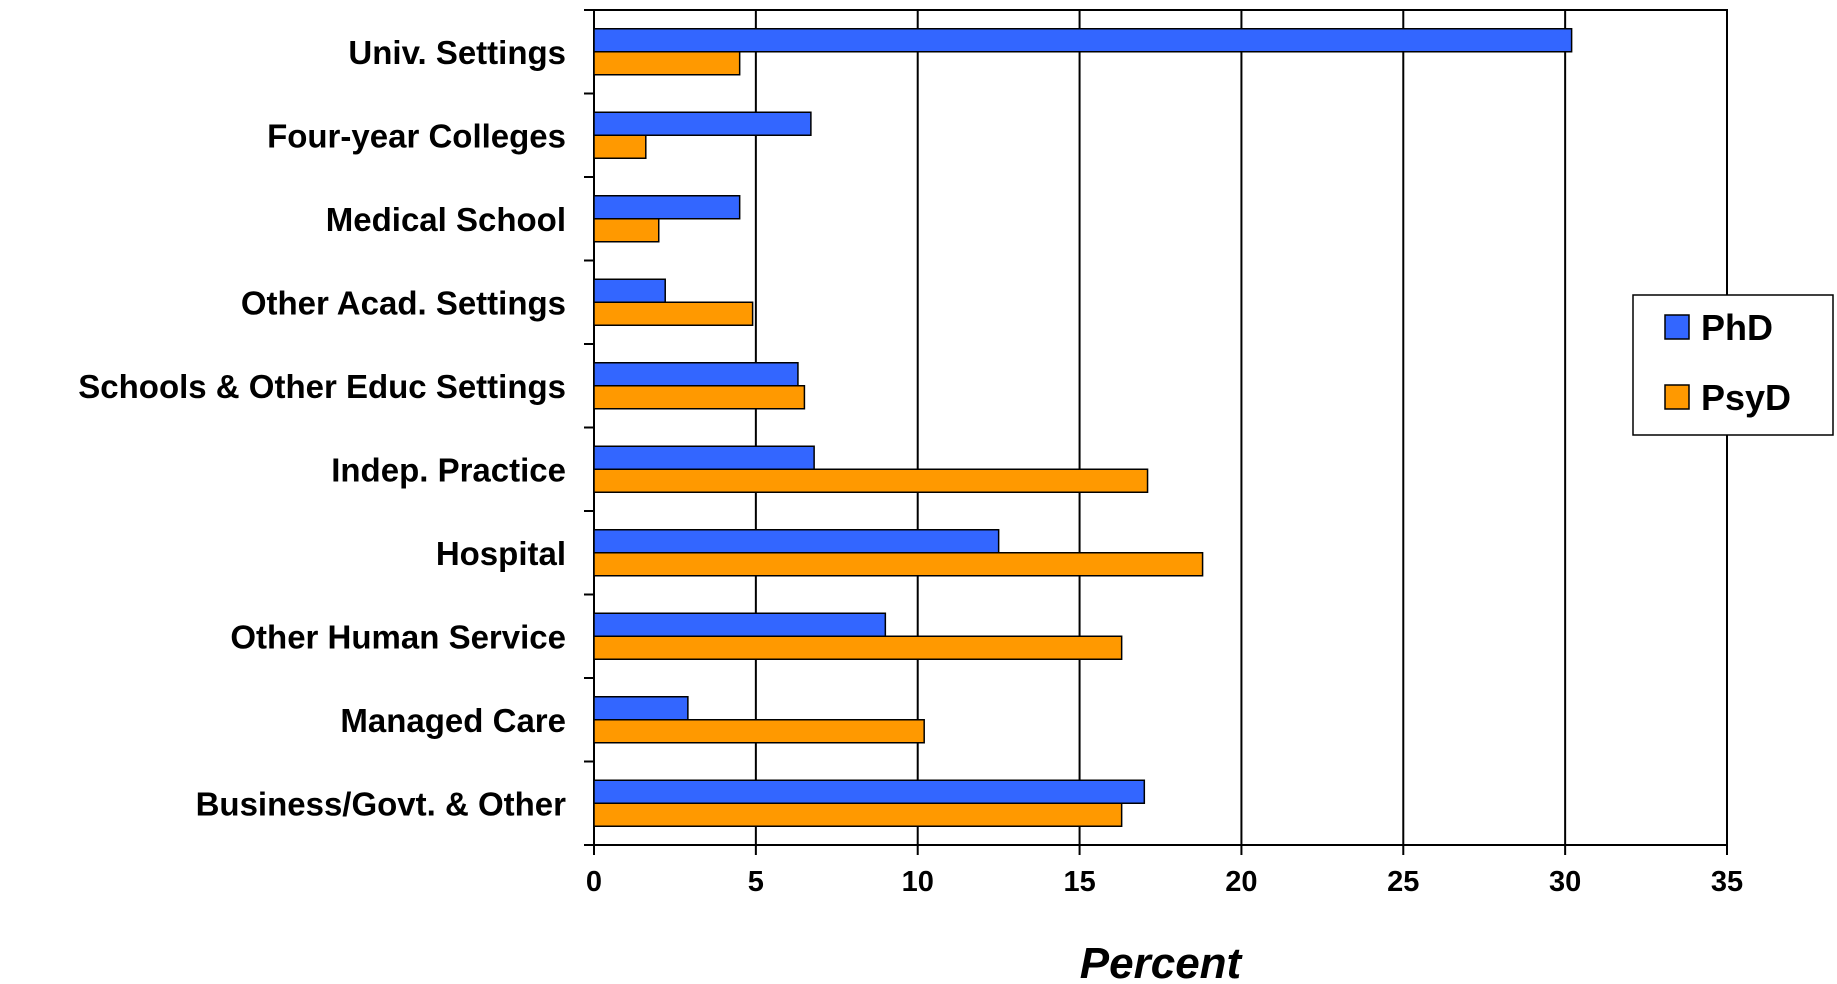 The image size is (1837, 984). Describe the element at coordinates (1727, 882) in the screenshot. I see `x-tick-label: 35` at that location.